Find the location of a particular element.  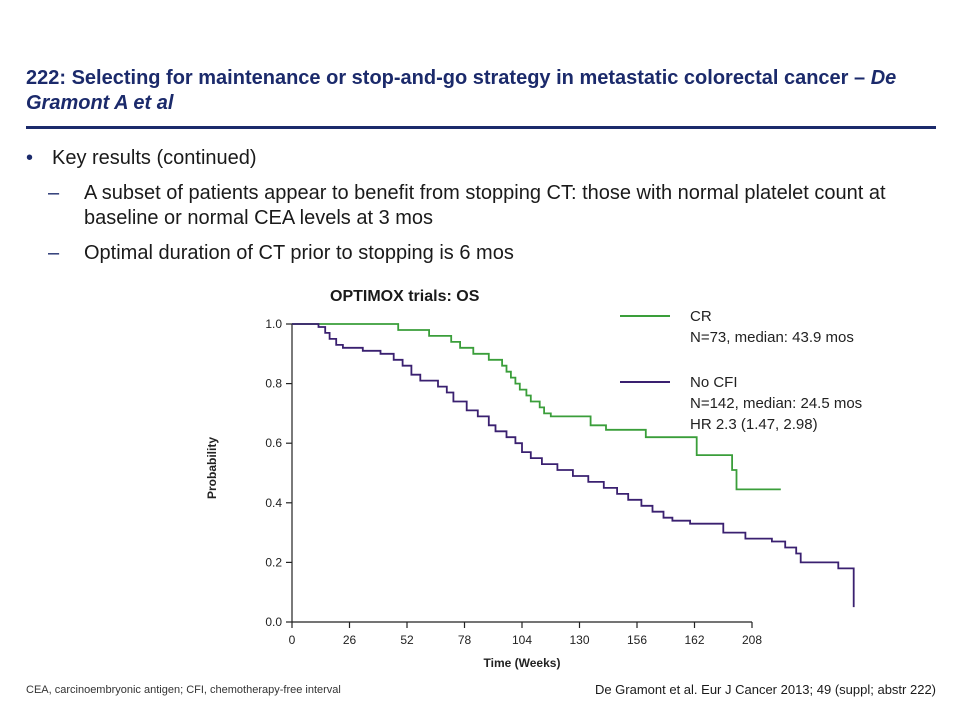

y-tick-label: 0.0 is located at coordinates (273, 622).